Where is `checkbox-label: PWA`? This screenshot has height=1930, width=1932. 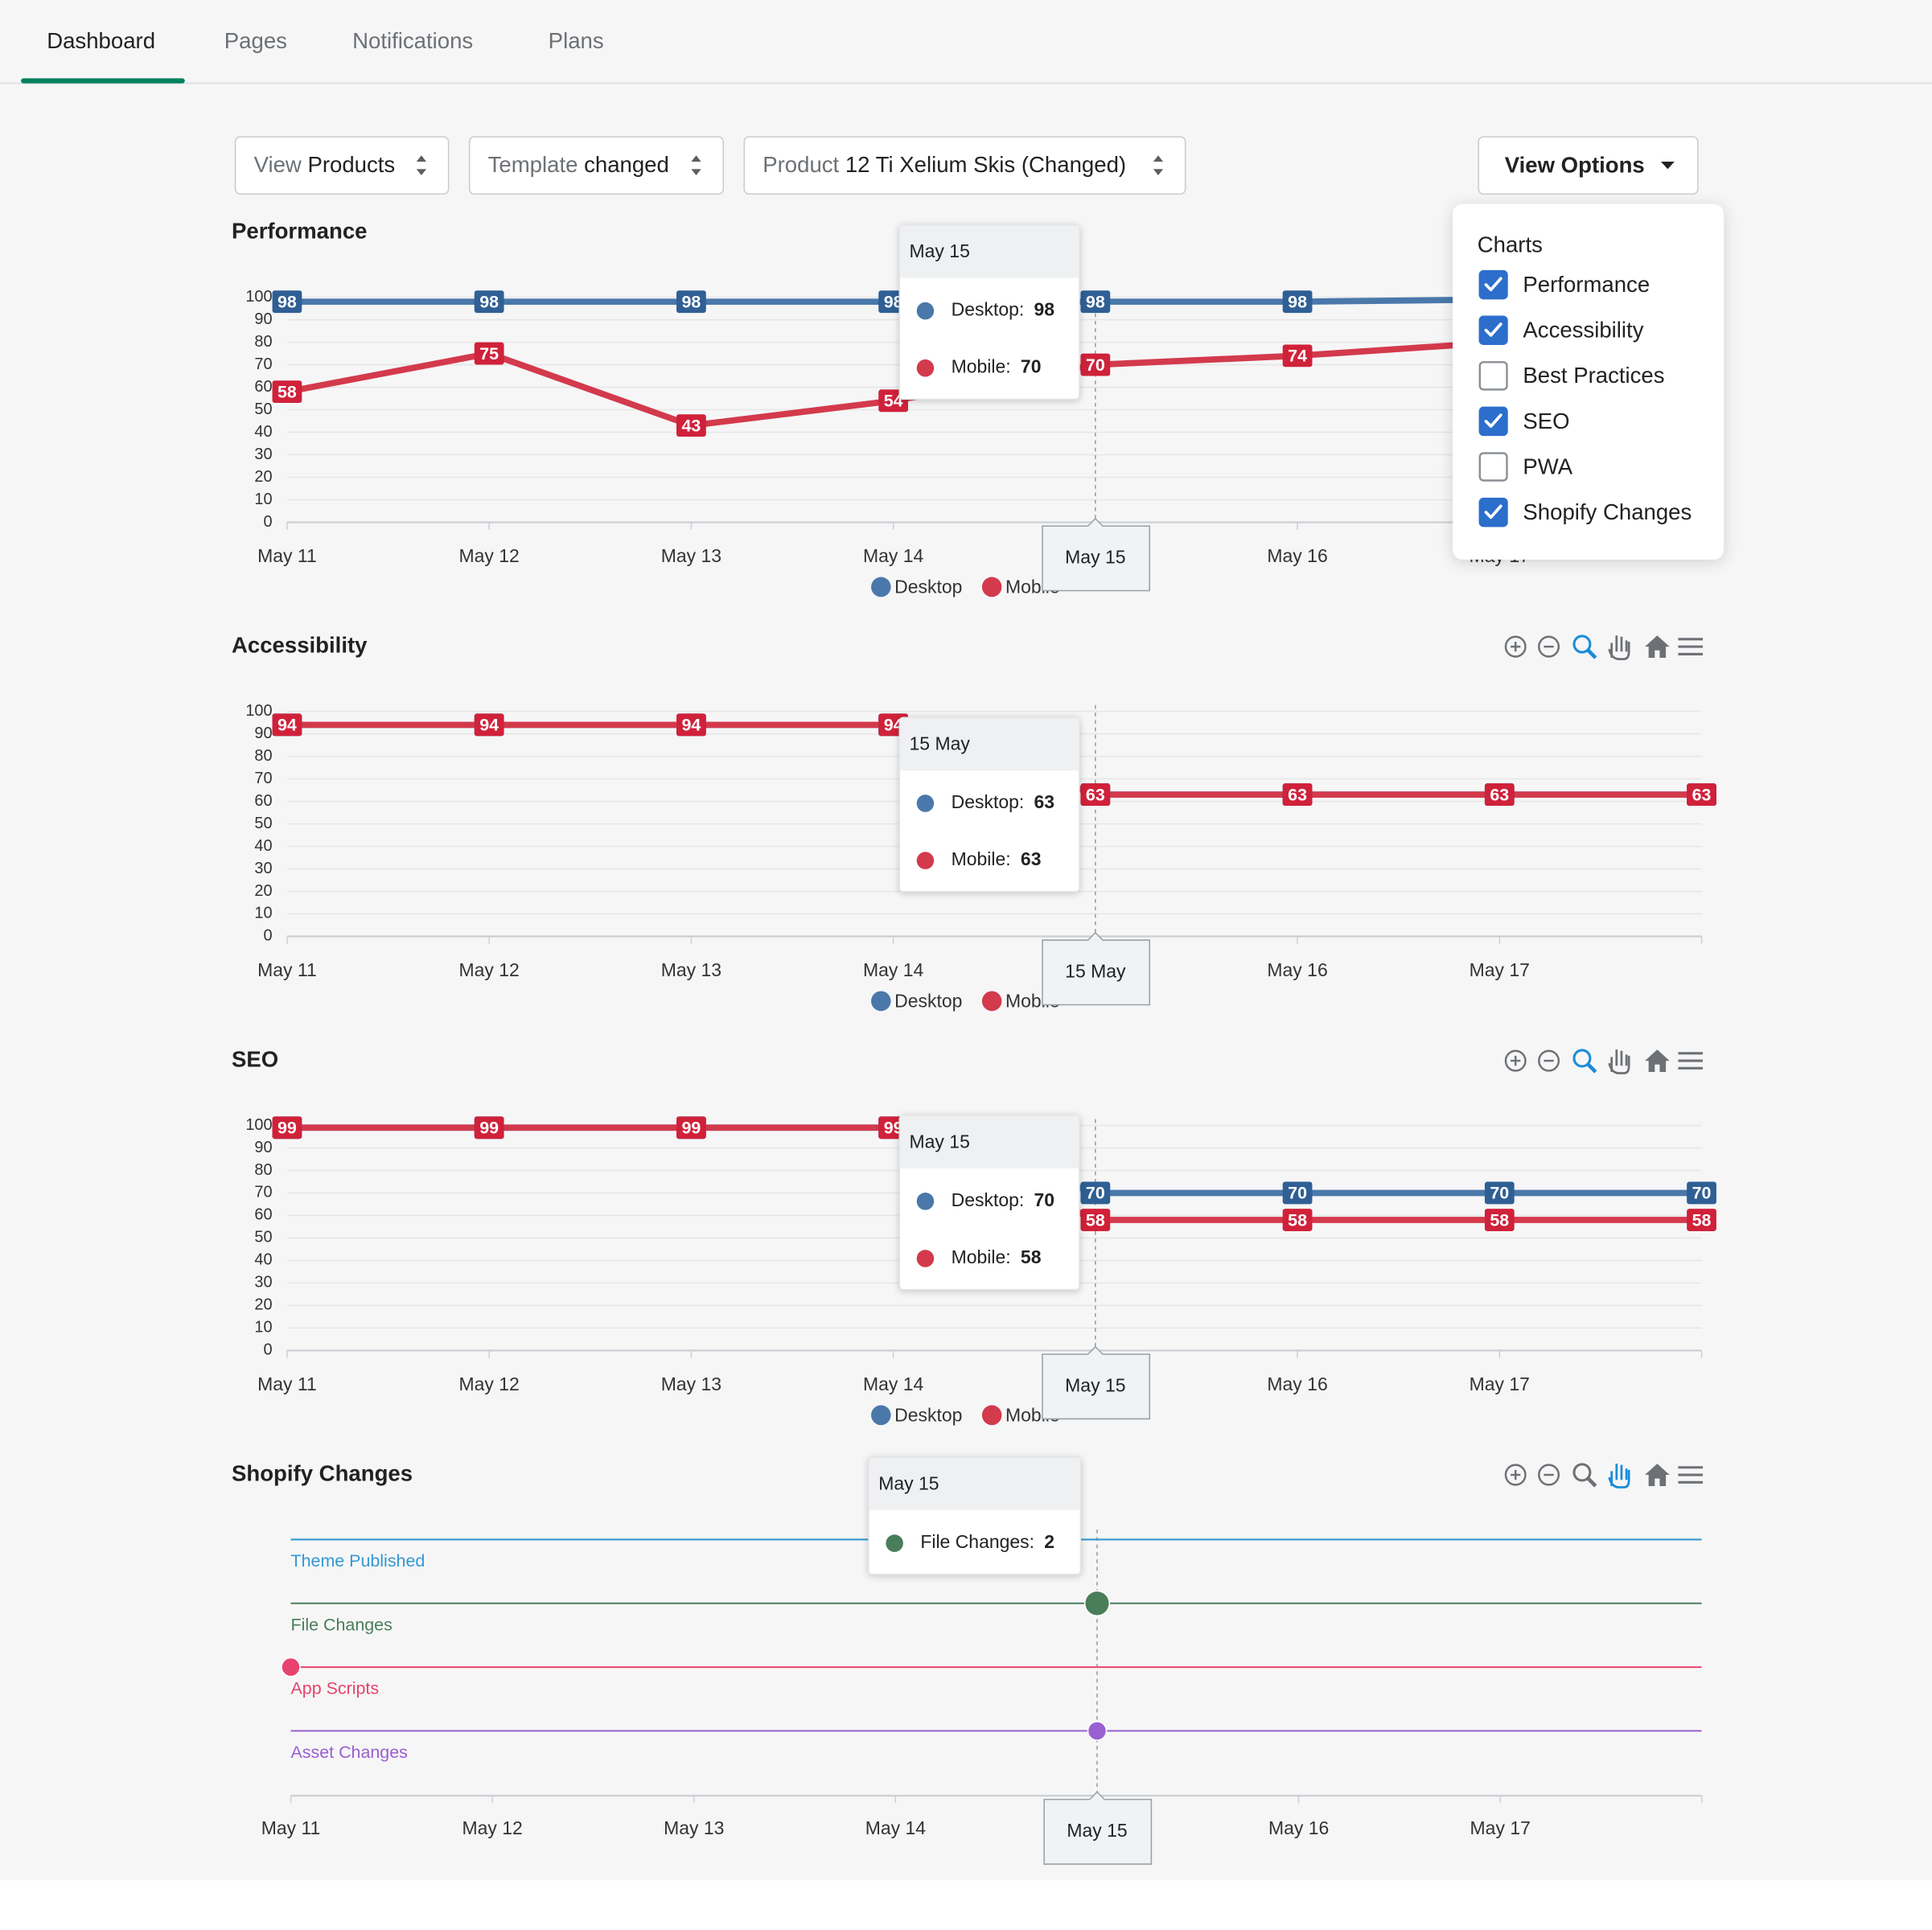
checkbox-label: PWA is located at coordinates (1547, 466).